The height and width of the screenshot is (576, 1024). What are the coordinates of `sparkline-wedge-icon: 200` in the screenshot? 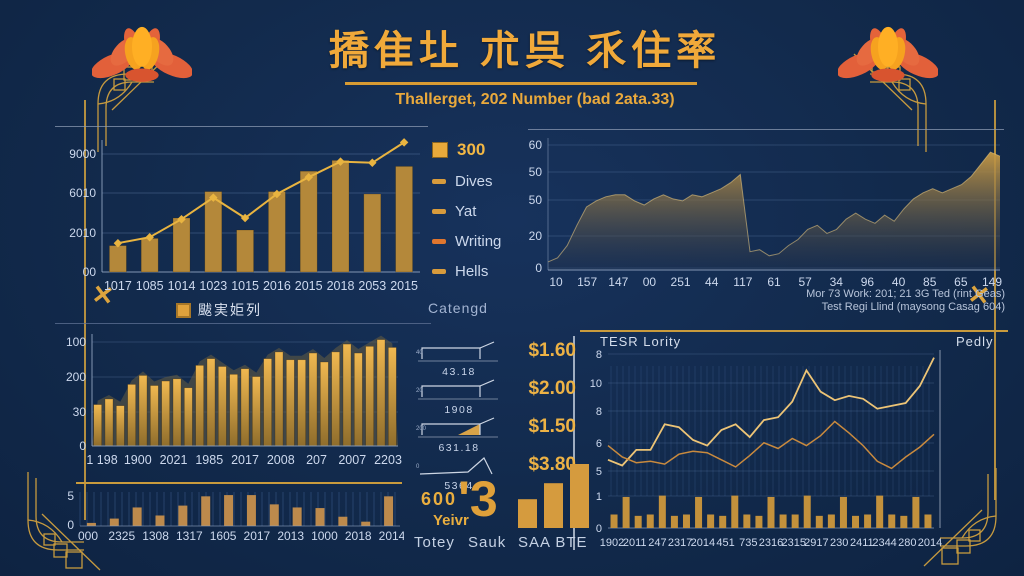 It's located at (457, 427).